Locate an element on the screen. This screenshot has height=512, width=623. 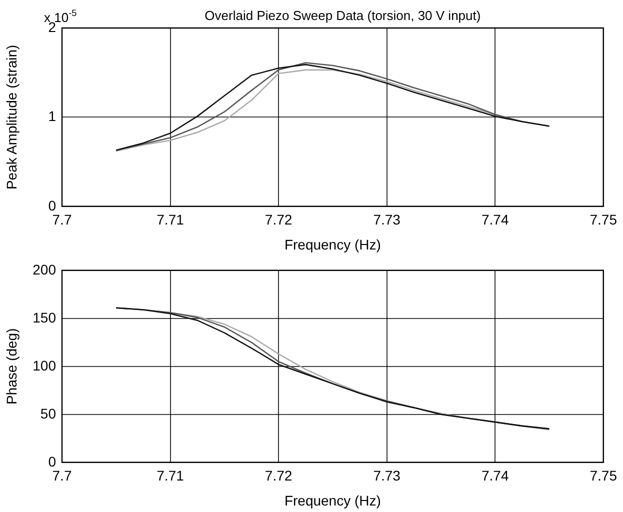
y-axis-title: Peak Amplitude (strain) is located at coordinates (11, 117).